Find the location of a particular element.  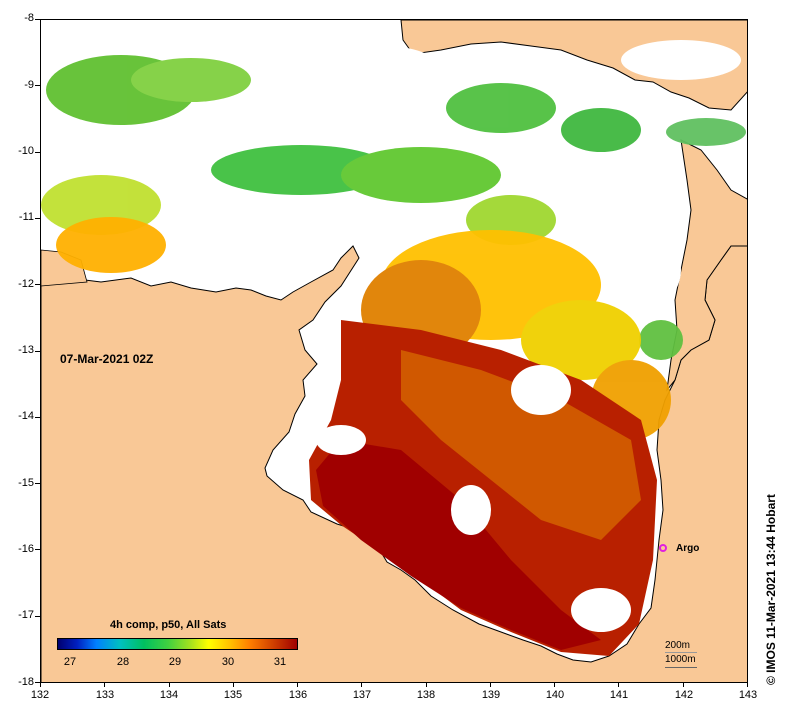

colorbar-tick: 30 is located at coordinates (228, 662).